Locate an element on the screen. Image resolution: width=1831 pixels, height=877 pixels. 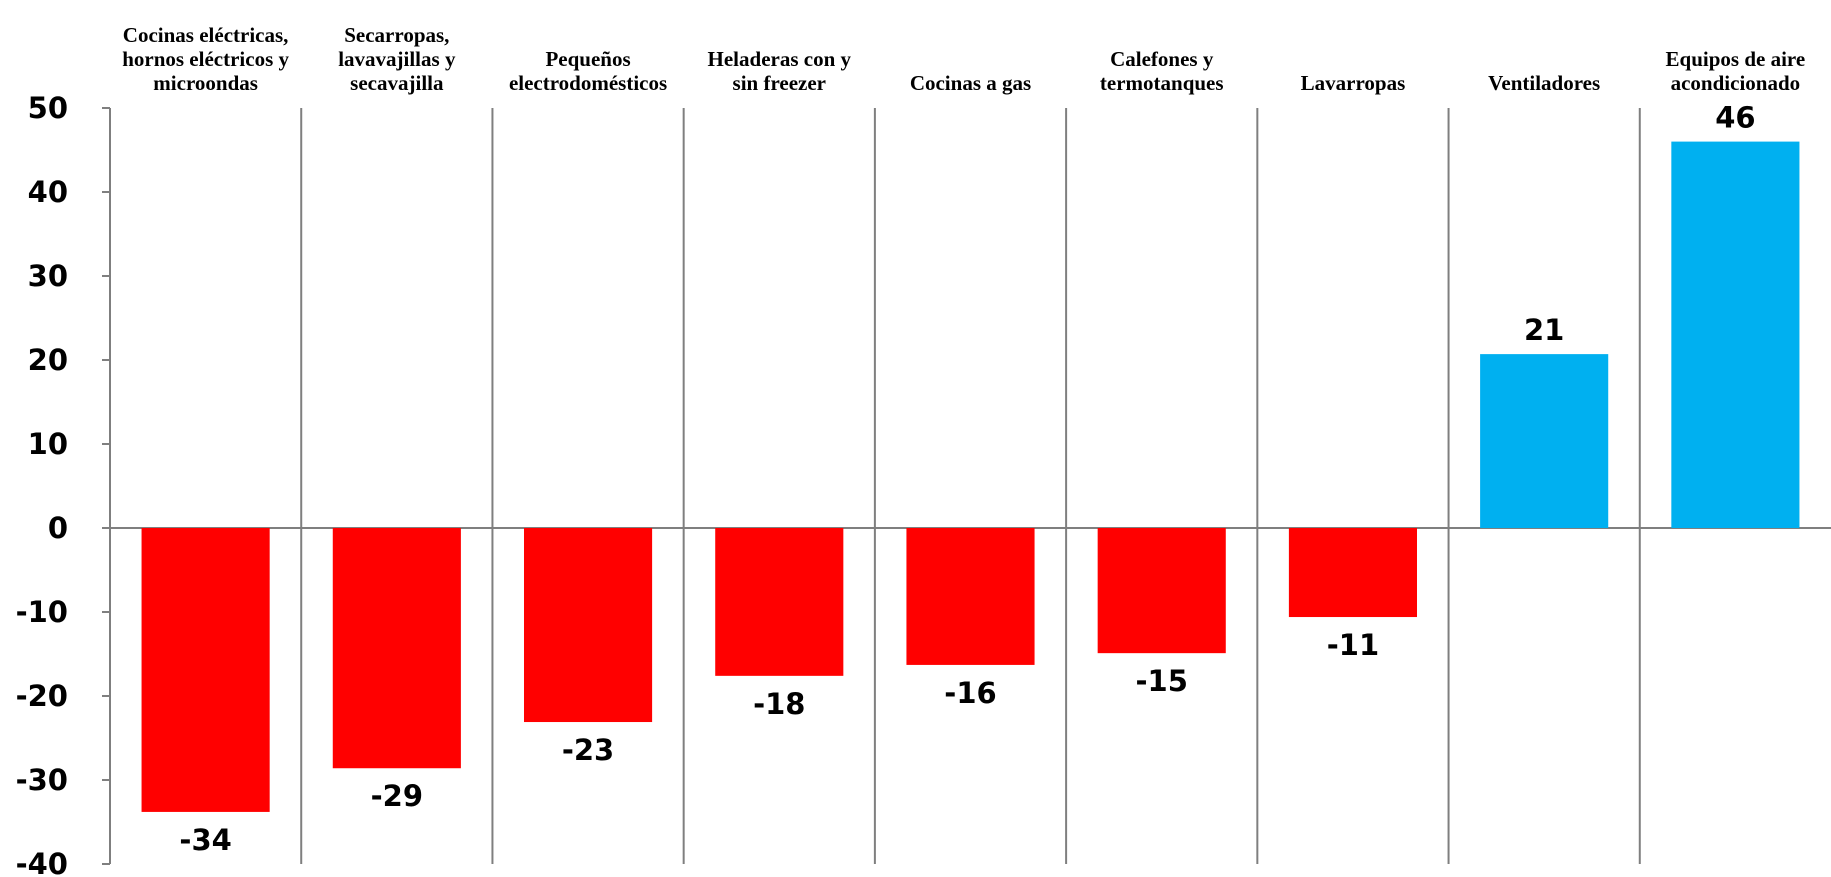
data-label: -11 is located at coordinates (1353, 645).